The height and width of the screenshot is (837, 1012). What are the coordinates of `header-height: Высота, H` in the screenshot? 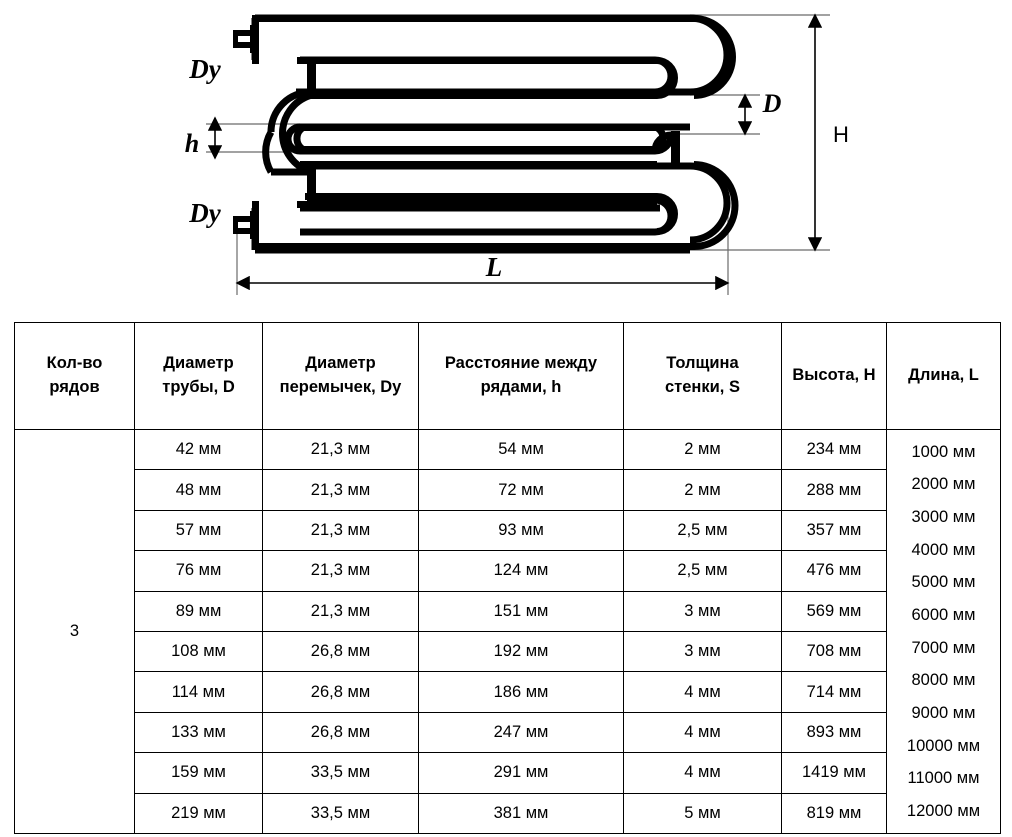 It's located at (834, 376).